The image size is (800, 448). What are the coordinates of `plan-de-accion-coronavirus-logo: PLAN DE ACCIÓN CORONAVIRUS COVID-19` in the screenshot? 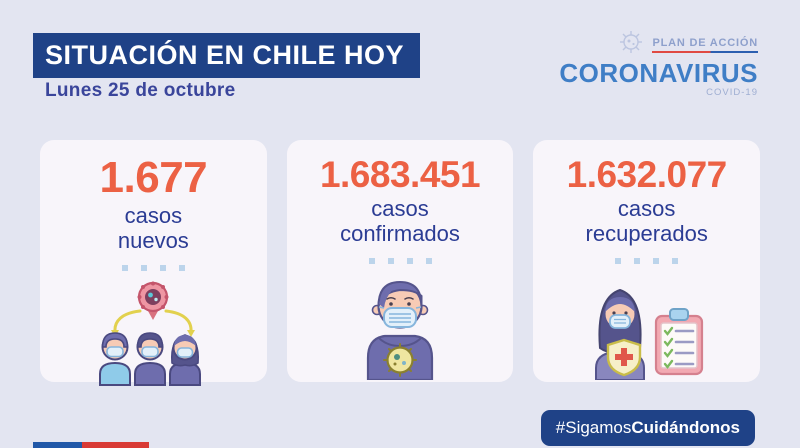 It's located at (658, 64).